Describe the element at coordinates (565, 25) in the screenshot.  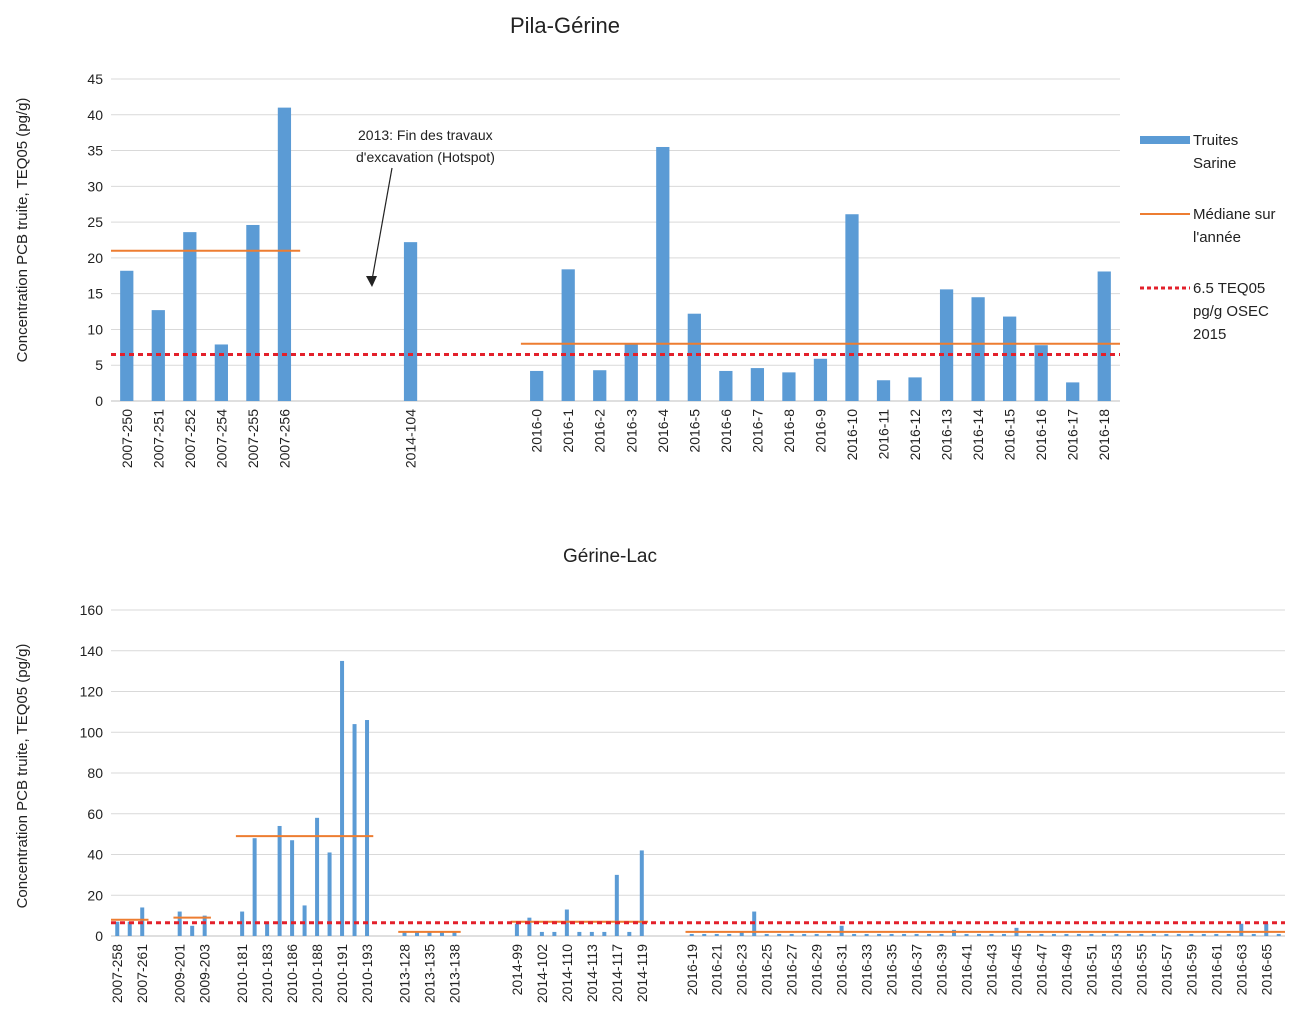
I see `chart-title-pila-gerine: Pila-Gérine` at that location.